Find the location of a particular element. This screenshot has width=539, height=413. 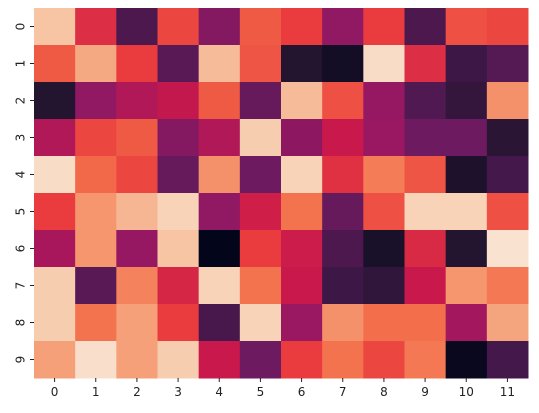

heatmap-cell-r2-c4 is located at coordinates (219, 101).